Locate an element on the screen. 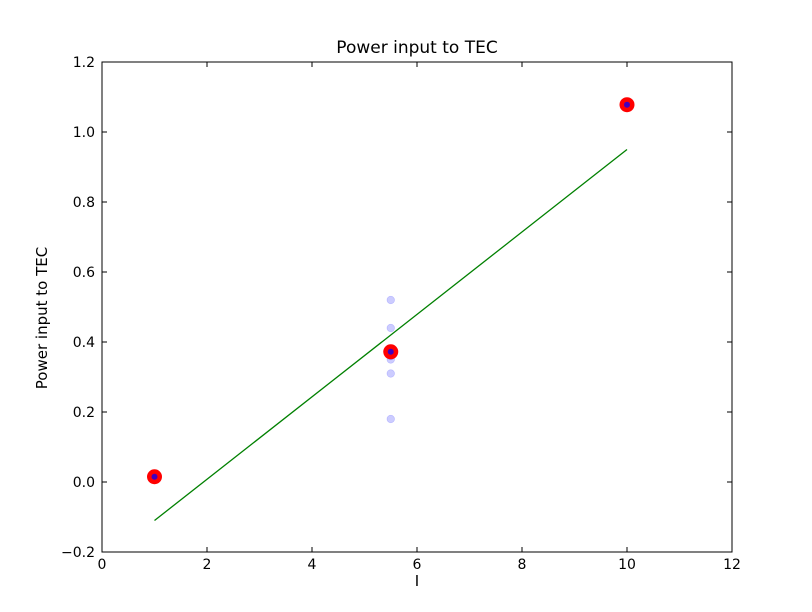 The width and height of the screenshot is (812, 612). y-tick-label: 0.8 is located at coordinates (84, 203).